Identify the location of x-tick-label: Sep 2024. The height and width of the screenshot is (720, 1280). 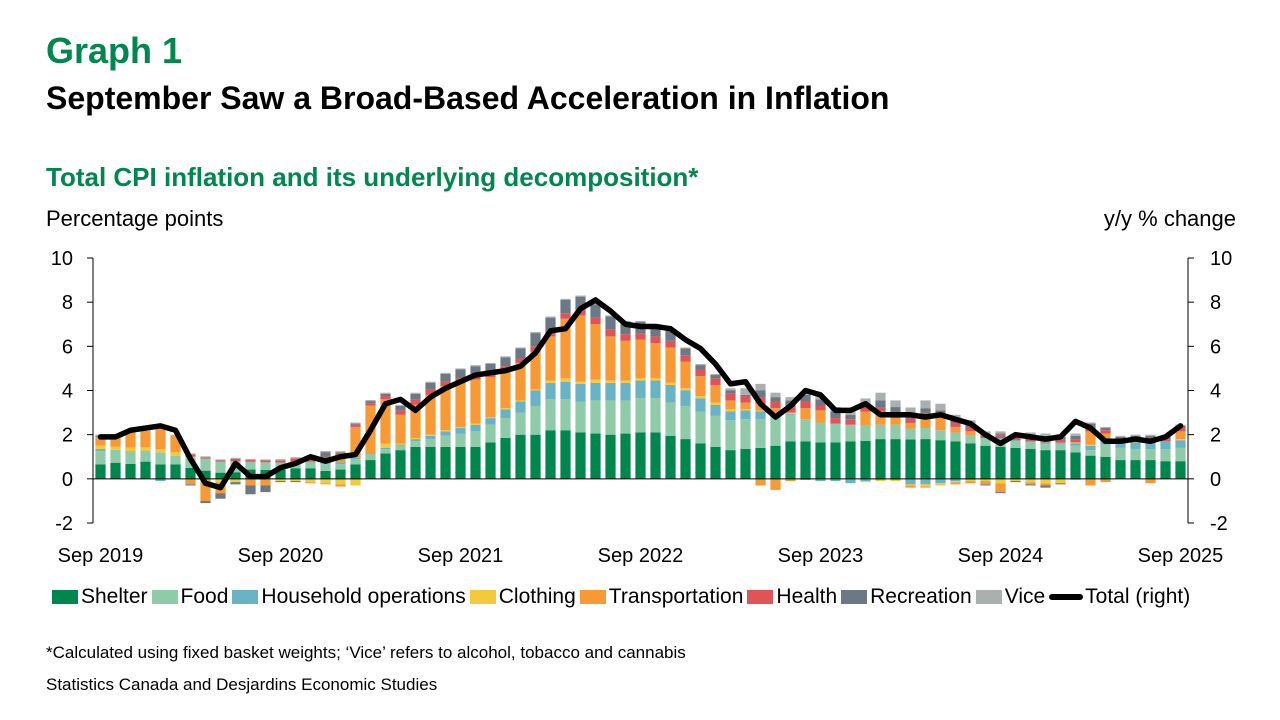
(1001, 556).